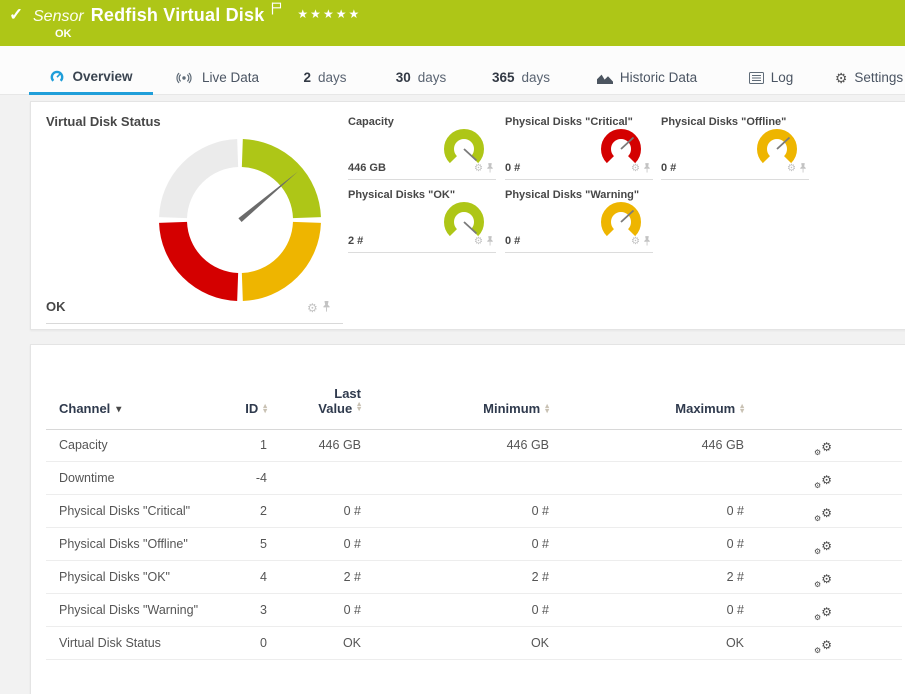 This screenshot has width=905, height=694. I want to click on tab-label: Settings, so click(879, 77).